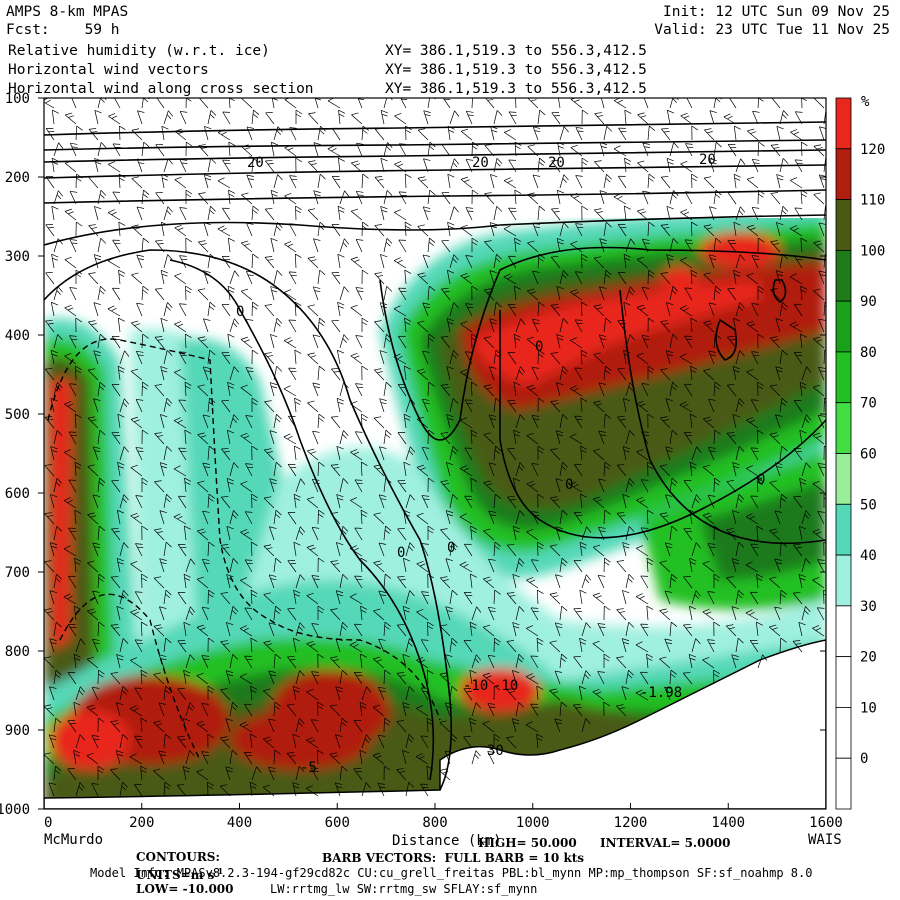 The image size is (900, 900). What do you see at coordinates (475, 686) in the screenshot?
I see `contour-label: -10` at bounding box center [475, 686].